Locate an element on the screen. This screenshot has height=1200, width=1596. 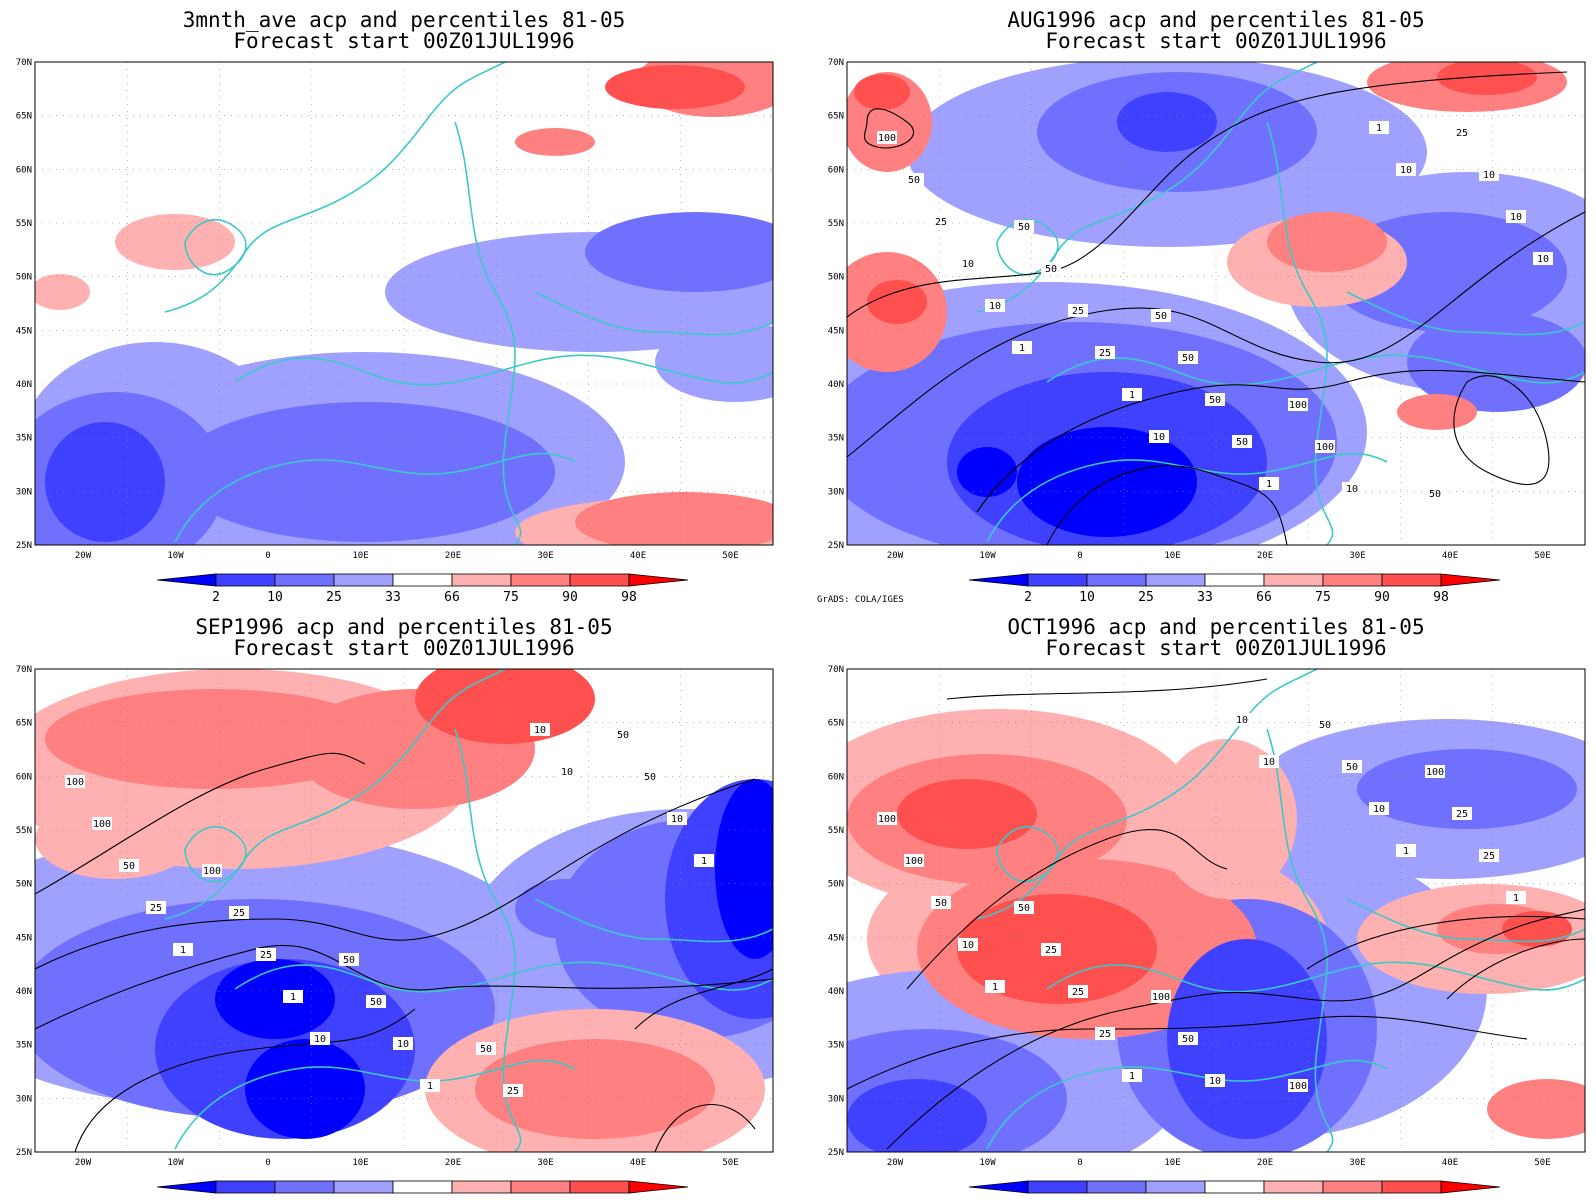
colorbar-tick-label: 2 is located at coordinates (1028, 597).